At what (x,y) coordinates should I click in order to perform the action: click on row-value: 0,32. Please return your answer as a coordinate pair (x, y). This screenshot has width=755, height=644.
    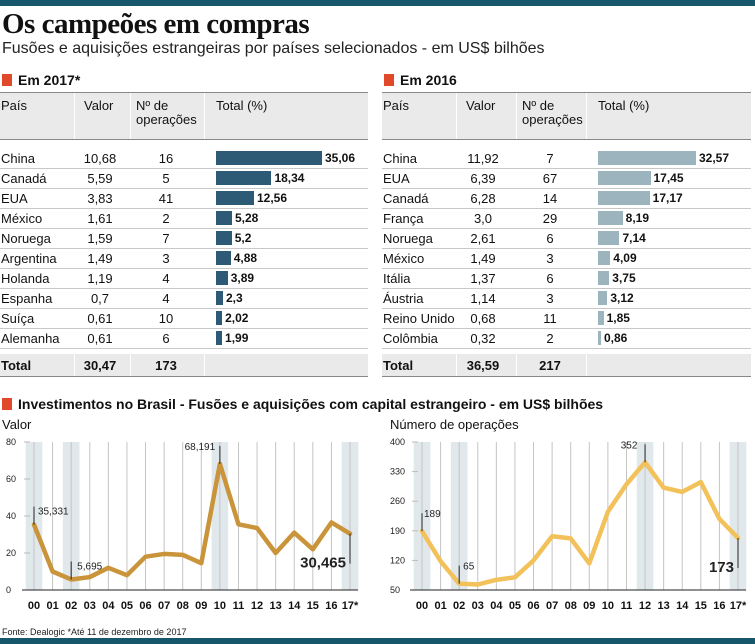
    Looking at the image, I should click on (483, 338).